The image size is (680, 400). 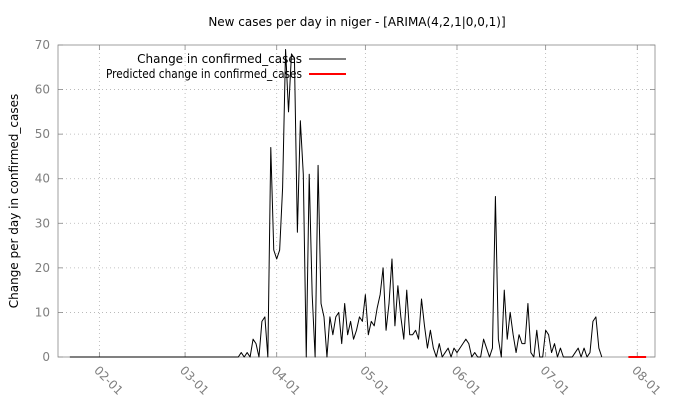 I want to click on y-tick-label: 70, so click(x=42, y=45).